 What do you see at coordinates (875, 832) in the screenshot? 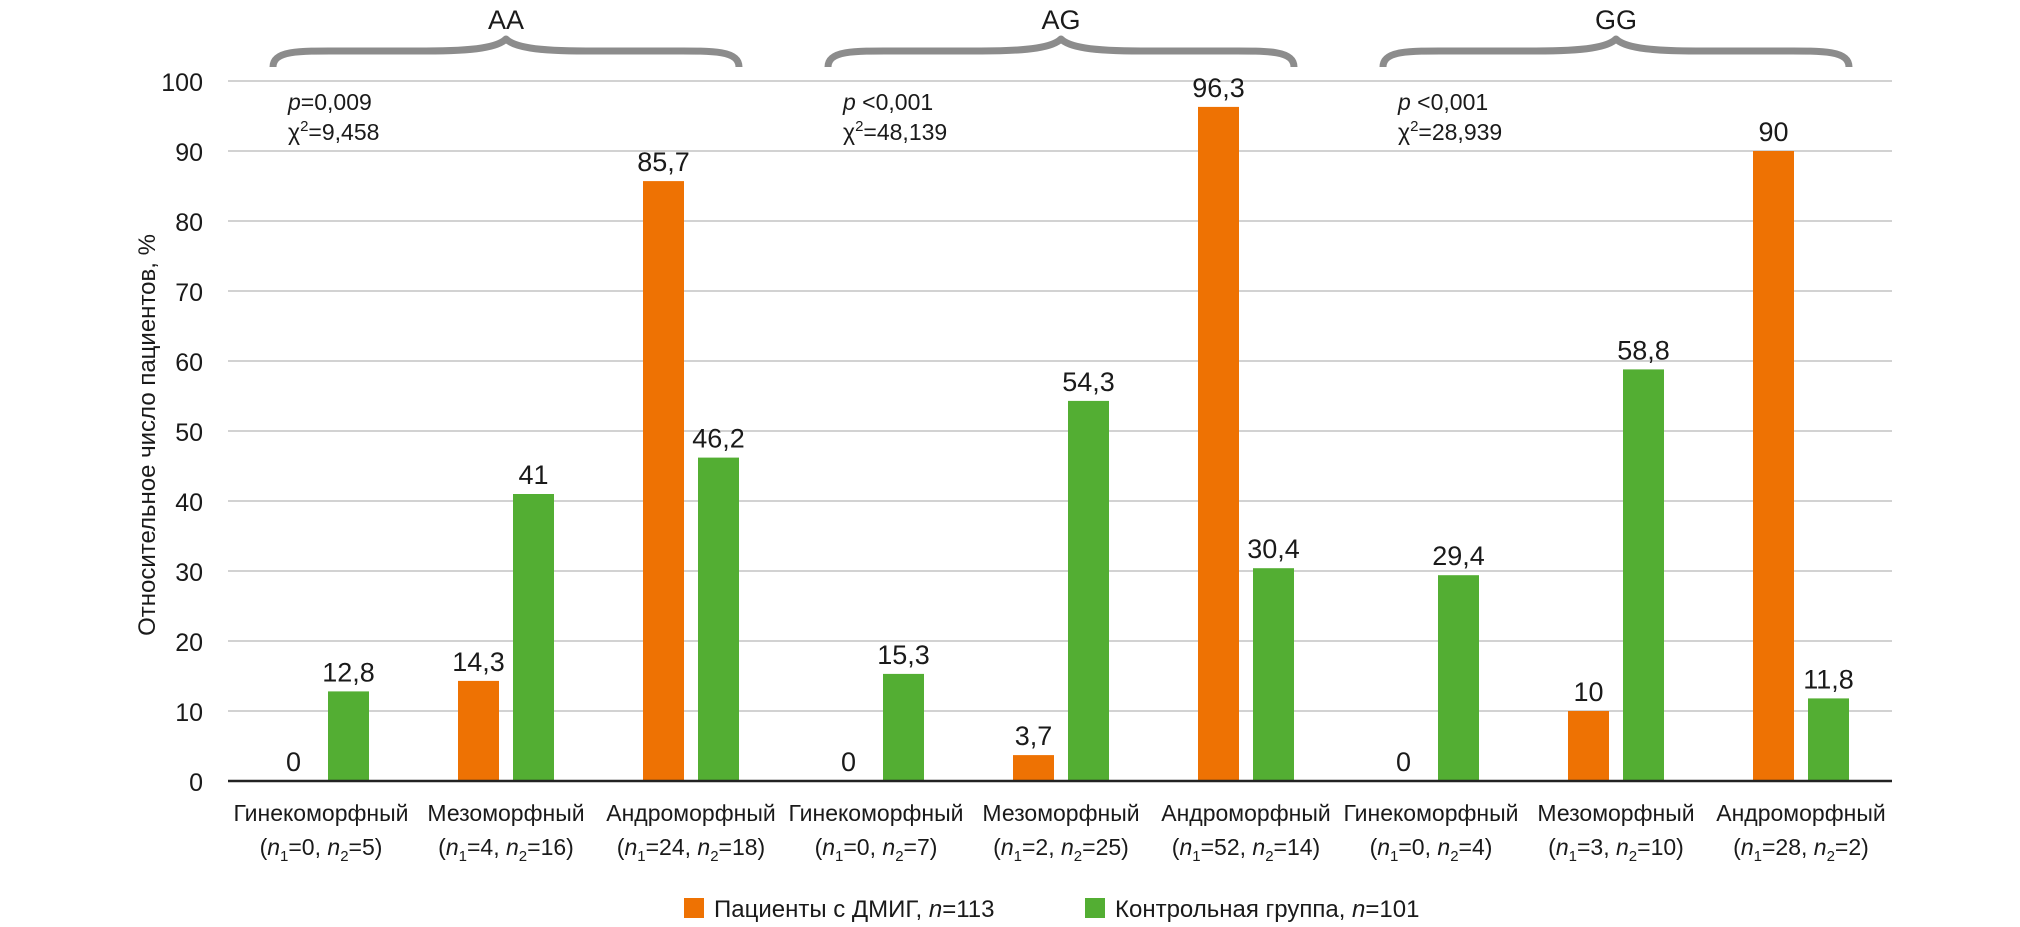
I see `category-label: Гинекоморфный (n1=0, n2=7)` at bounding box center [875, 832].